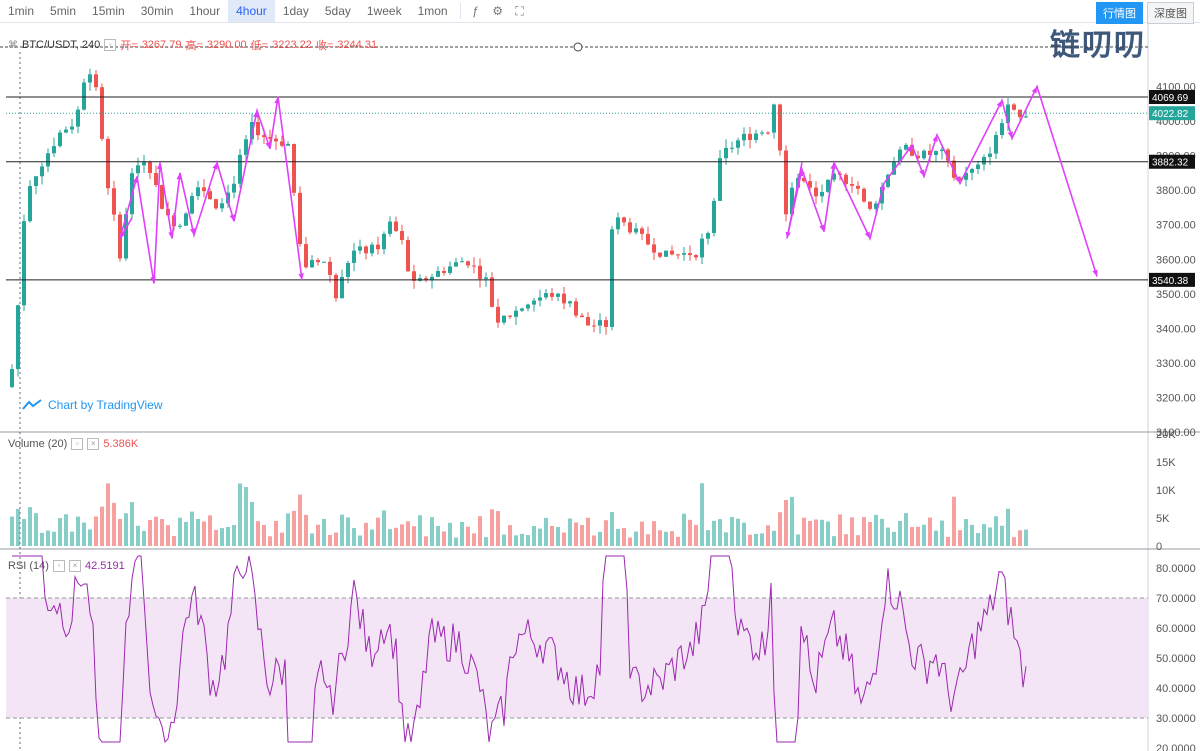  What do you see at coordinates (74, 566) in the screenshot?
I see `rsi-close-icon: ×` at bounding box center [74, 566].